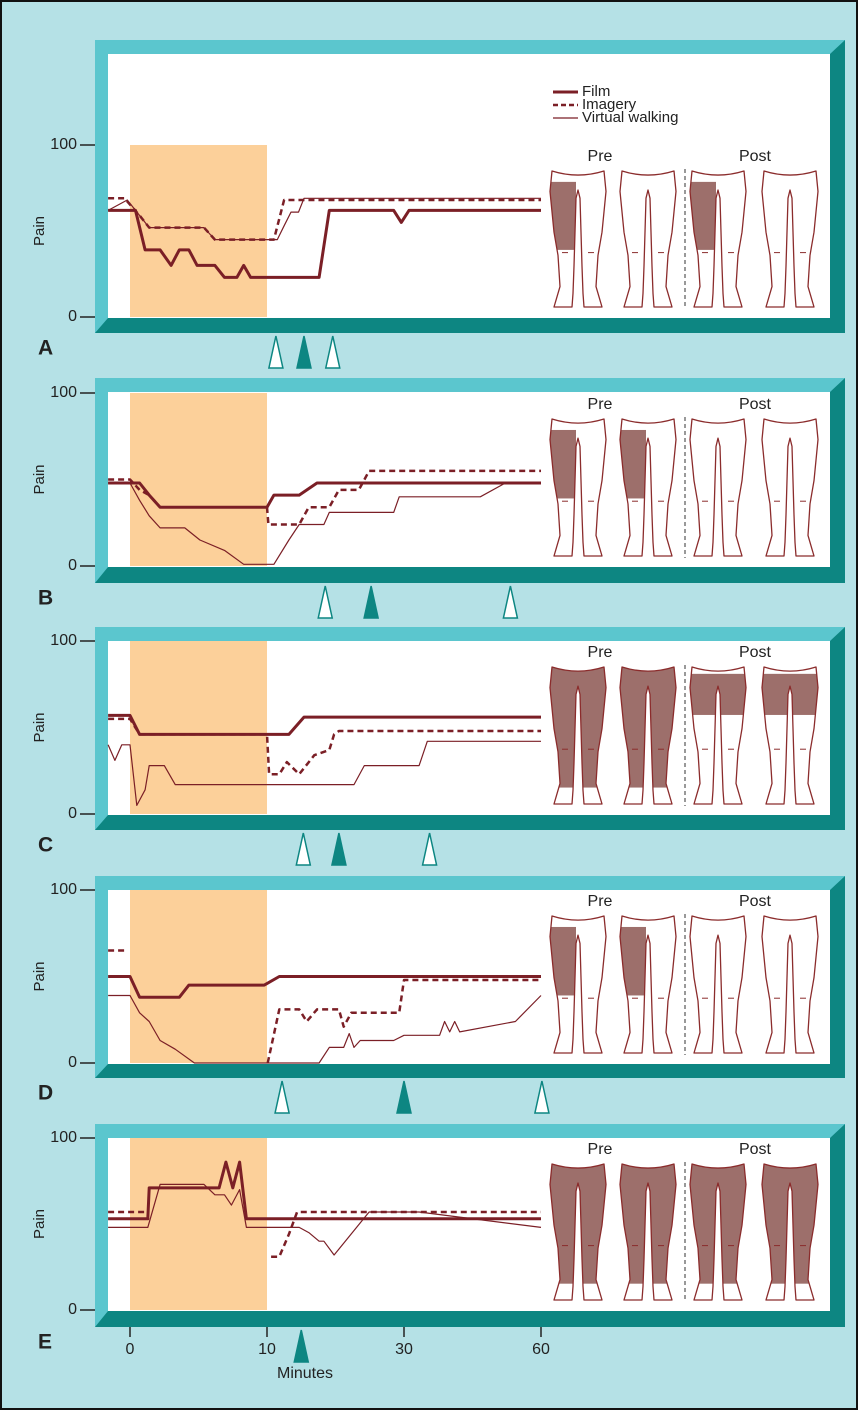 The width and height of the screenshot is (858, 1413). What do you see at coordinates (130, 1349) in the screenshot?
I see `x-tick-label: 0` at bounding box center [130, 1349].